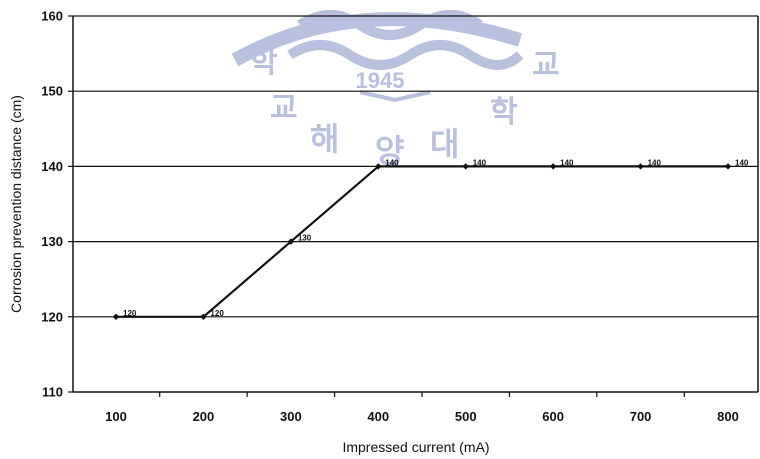  Describe the element at coordinates (415, 447) in the screenshot. I see `x-axis-title: Impressed current (mA)` at that location.